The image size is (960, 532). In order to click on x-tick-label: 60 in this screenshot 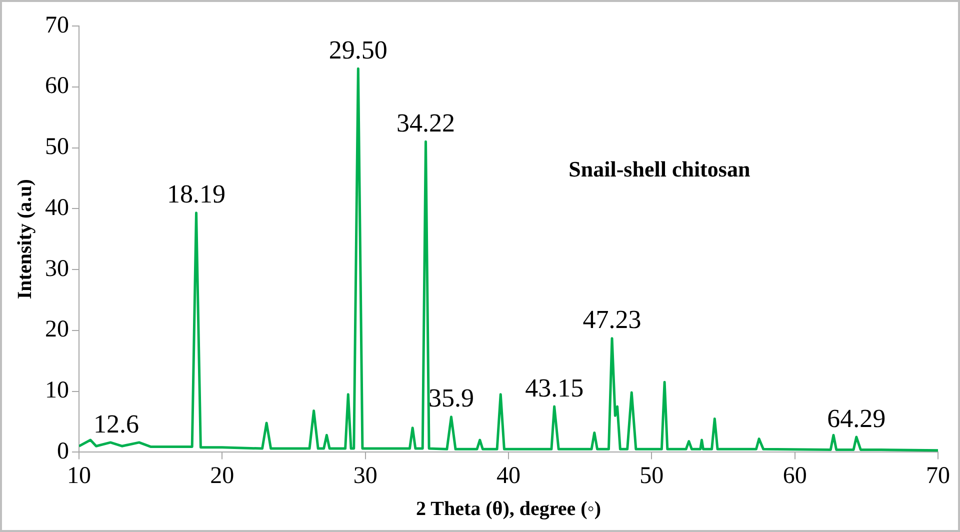, I will do `click(794, 475)`.